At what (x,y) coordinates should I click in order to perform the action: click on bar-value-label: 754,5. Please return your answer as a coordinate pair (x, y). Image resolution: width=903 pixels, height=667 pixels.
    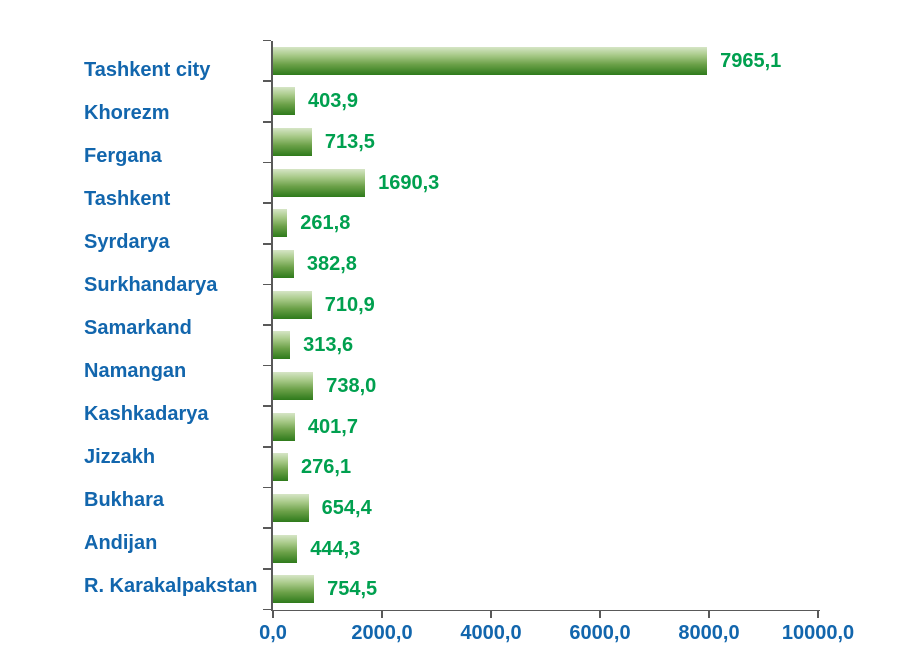
    Looking at the image, I should click on (352, 589).